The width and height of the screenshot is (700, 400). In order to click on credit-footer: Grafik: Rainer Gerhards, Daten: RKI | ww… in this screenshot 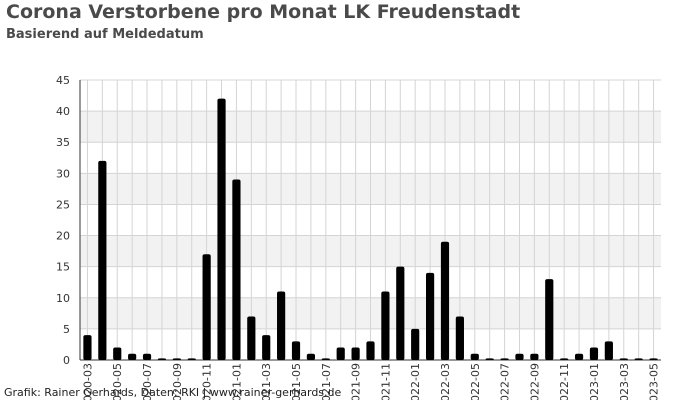, I will do `click(173, 392)`.